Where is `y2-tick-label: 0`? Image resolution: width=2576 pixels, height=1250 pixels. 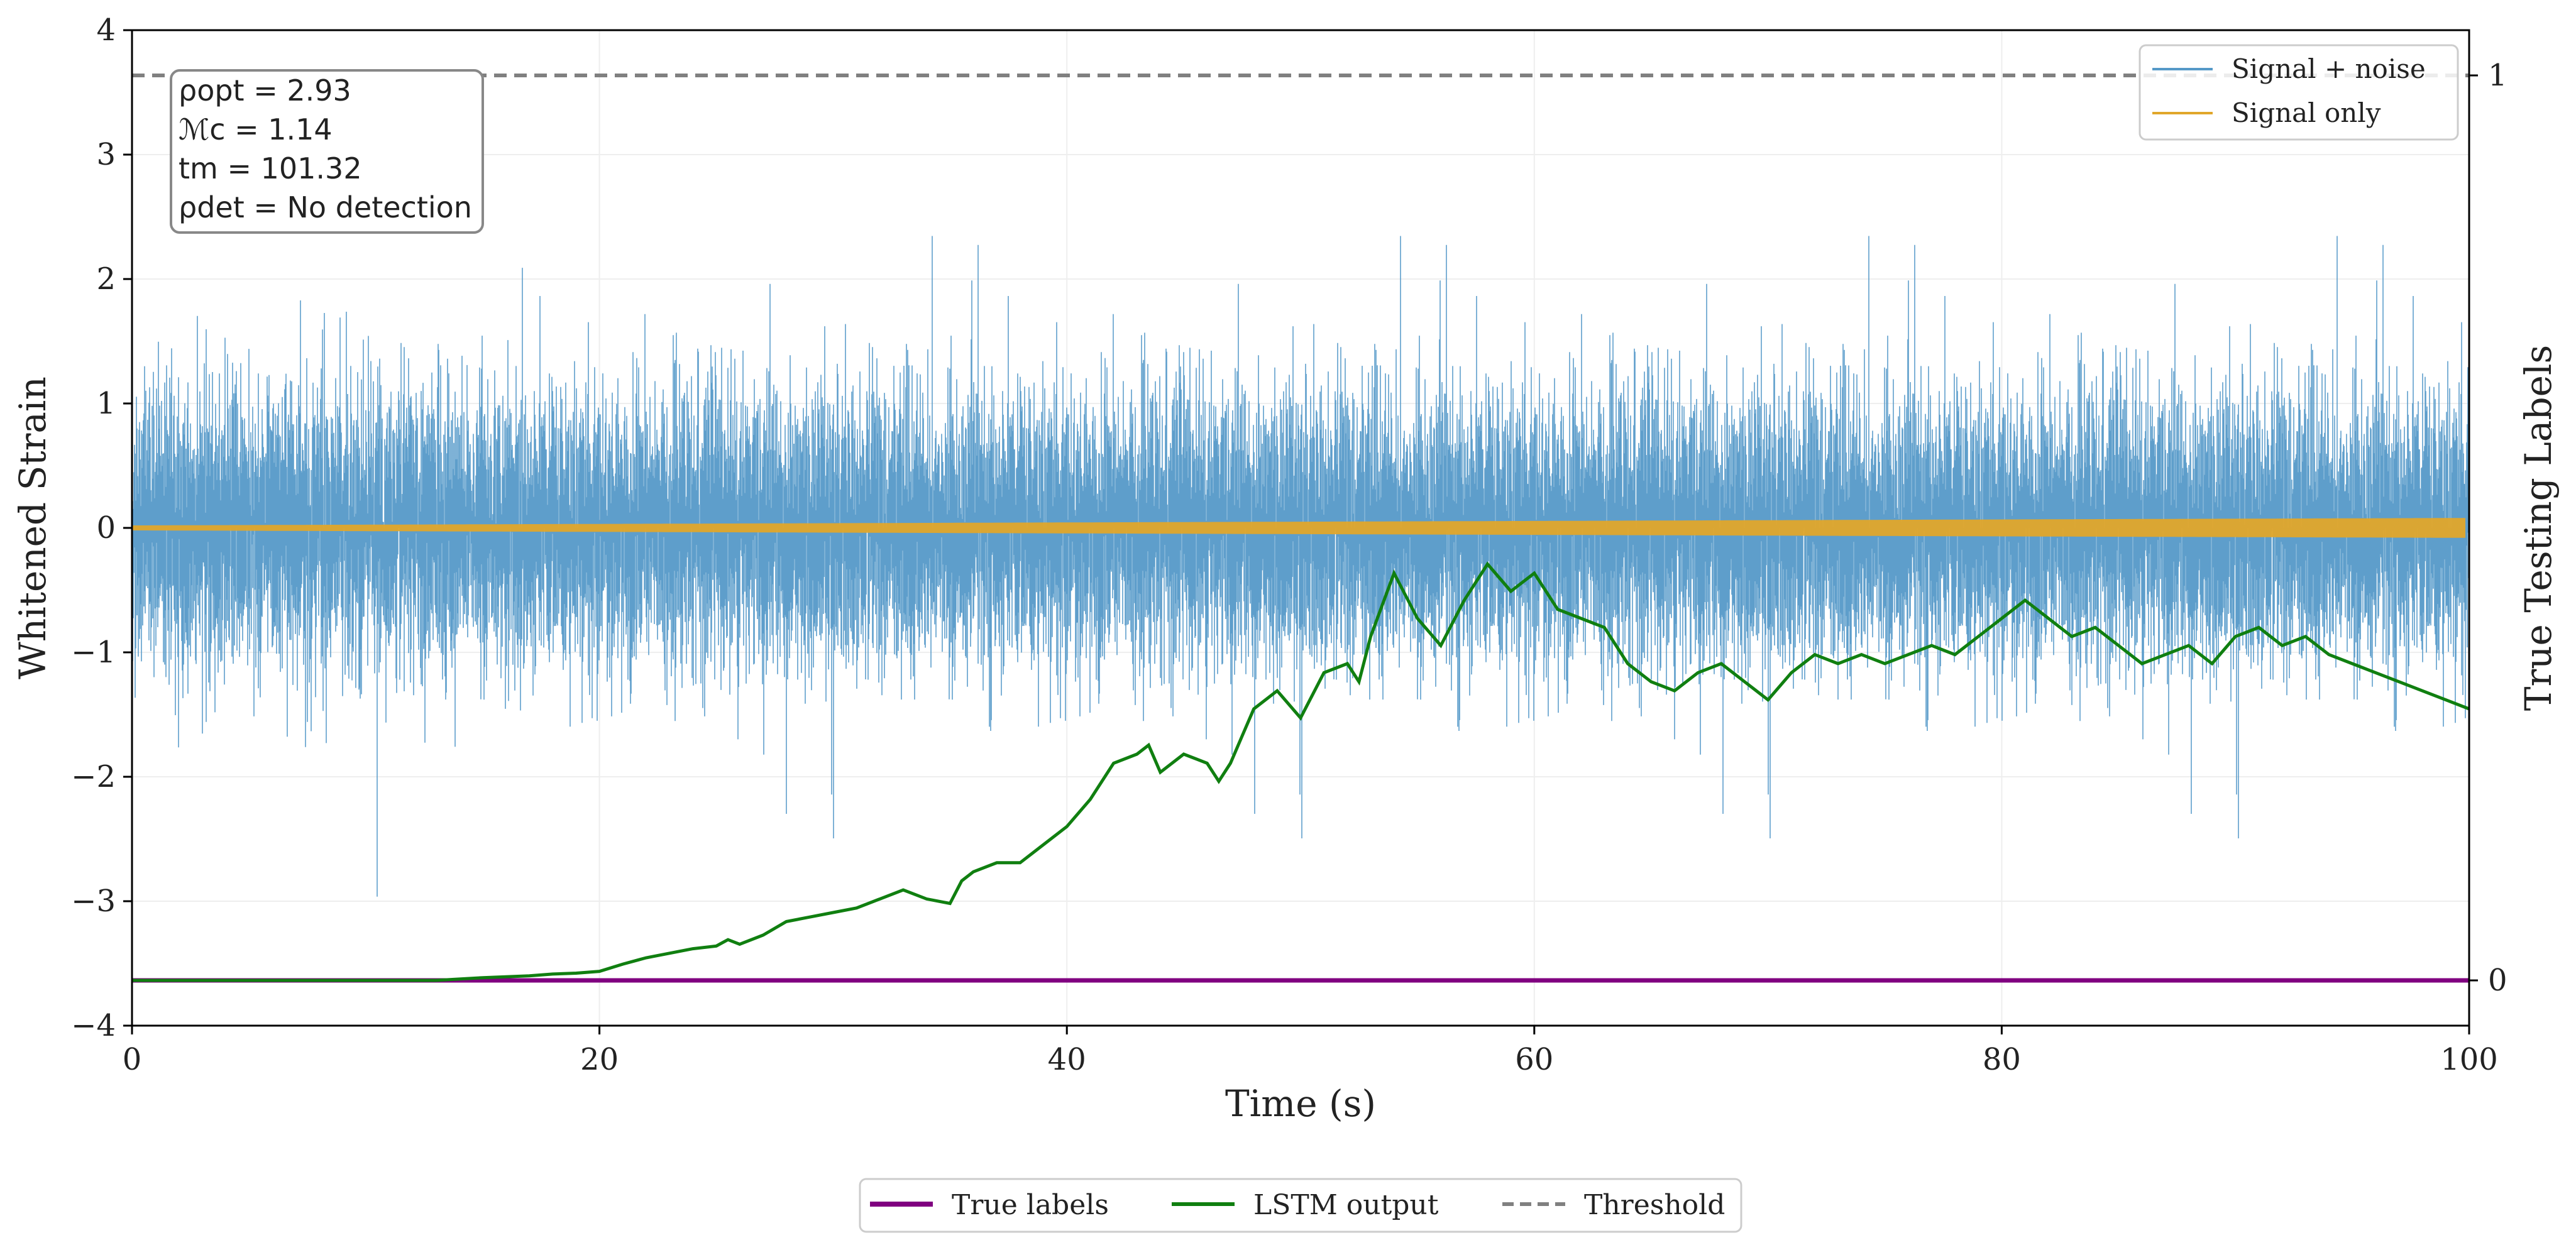
y2-tick-label: 0 is located at coordinates (2497, 980).